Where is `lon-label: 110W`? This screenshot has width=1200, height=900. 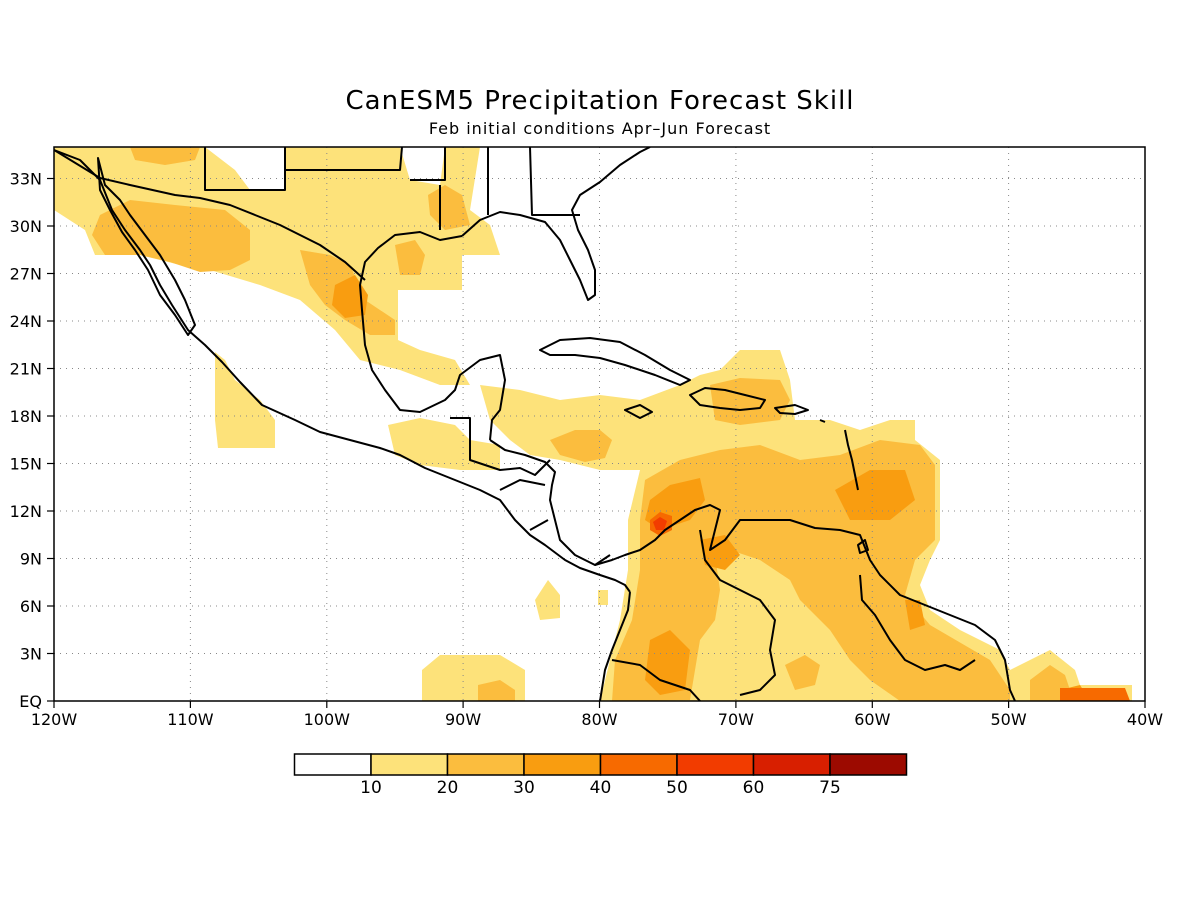
lon-label: 110W is located at coordinates (190, 719).